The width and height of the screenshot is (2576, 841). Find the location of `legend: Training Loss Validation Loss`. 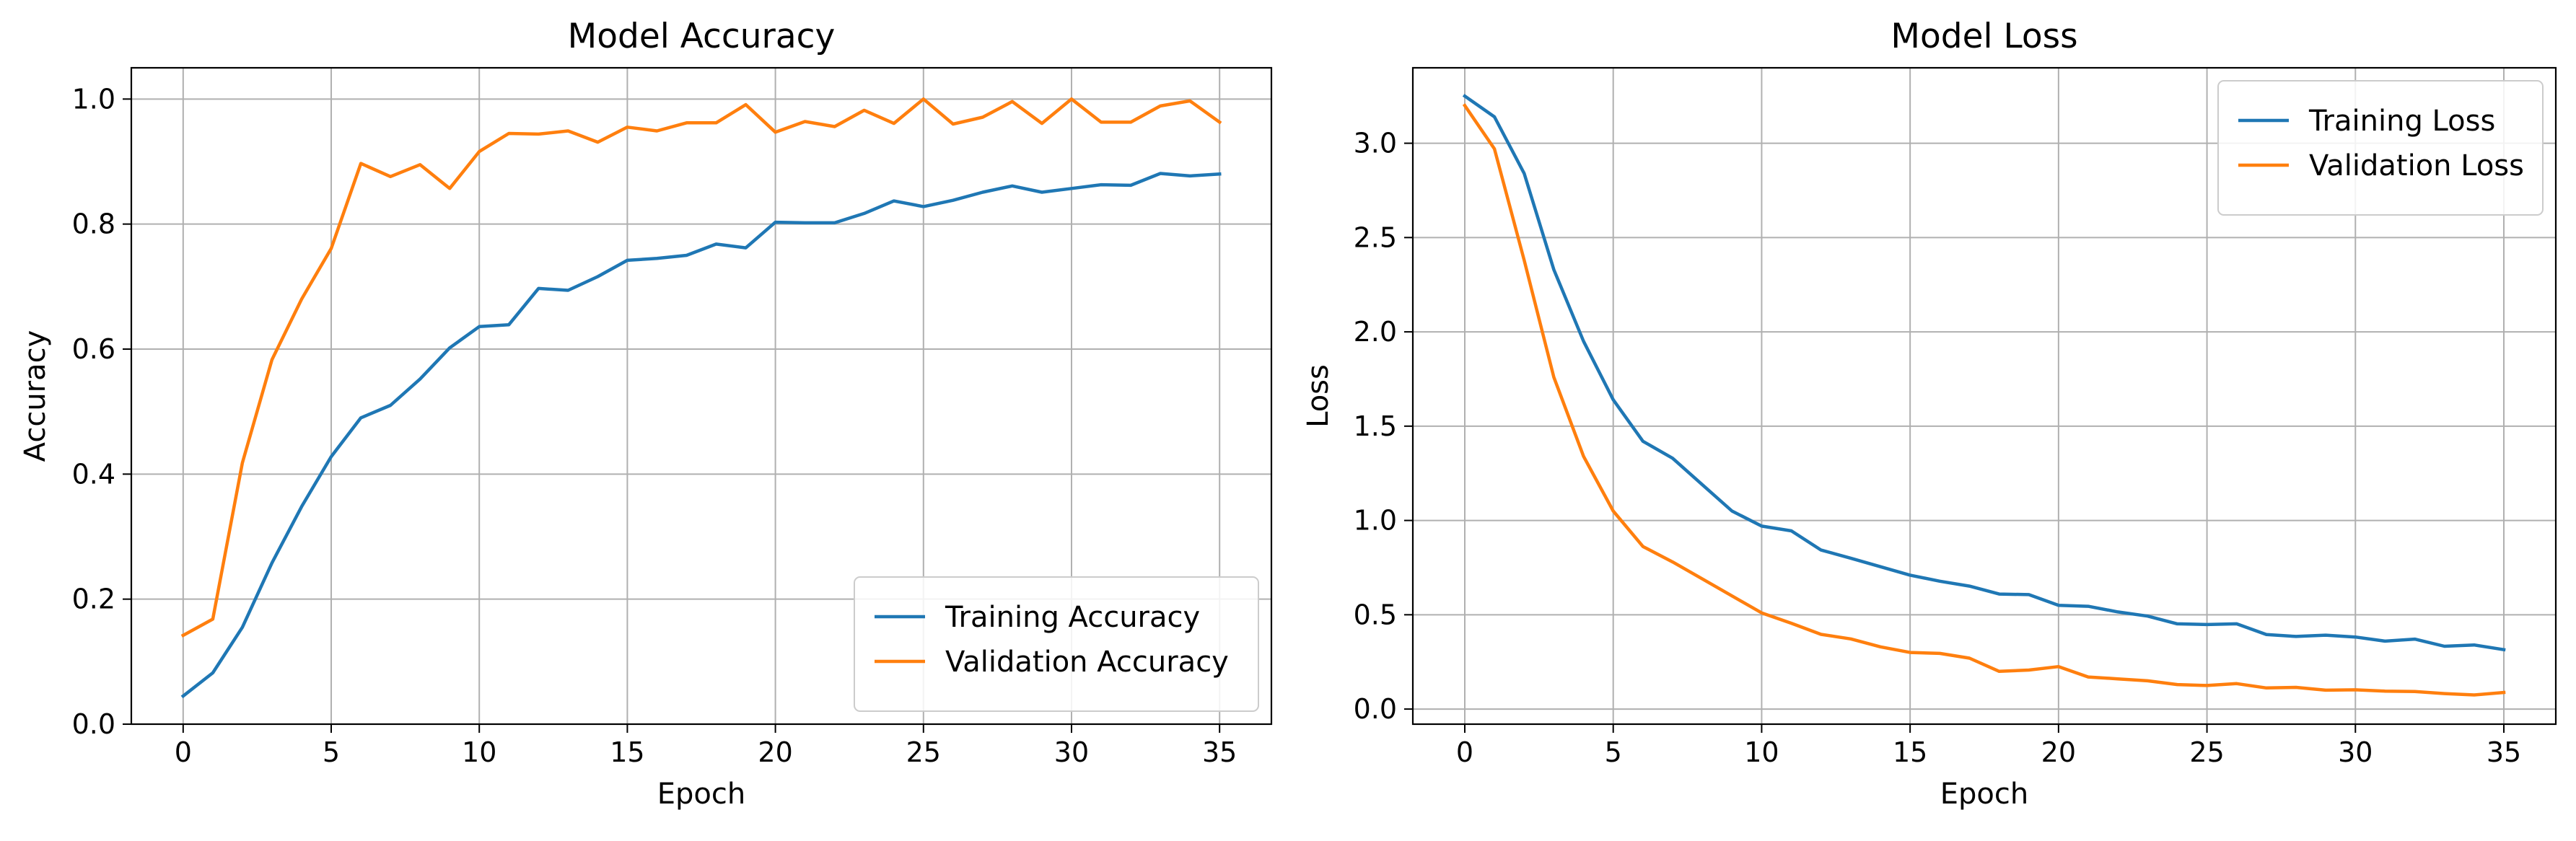

legend: Training Loss Validation Loss is located at coordinates (2380, 148).